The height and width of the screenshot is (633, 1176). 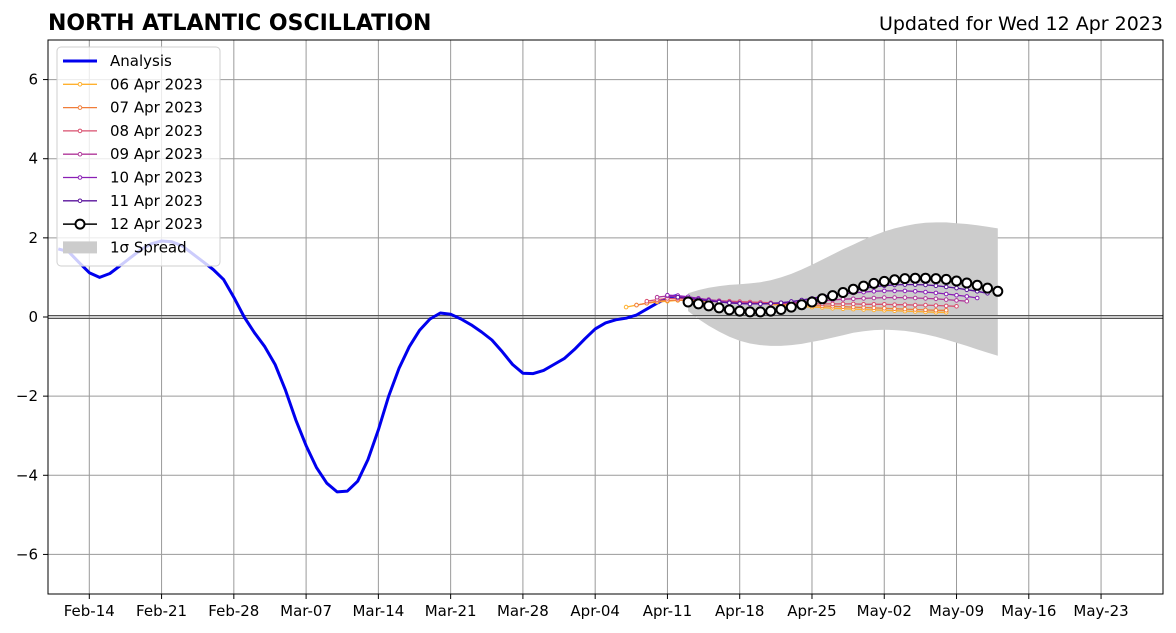 I want to click on x-tick-label: May-23, so click(x=1100, y=611).